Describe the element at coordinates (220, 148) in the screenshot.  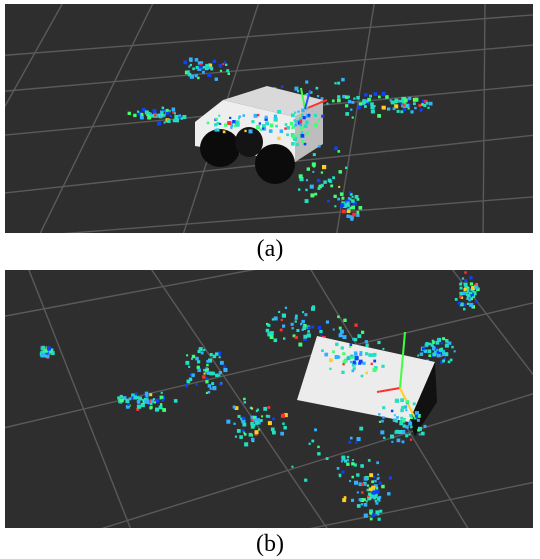
I see `wheel-front-left` at that location.